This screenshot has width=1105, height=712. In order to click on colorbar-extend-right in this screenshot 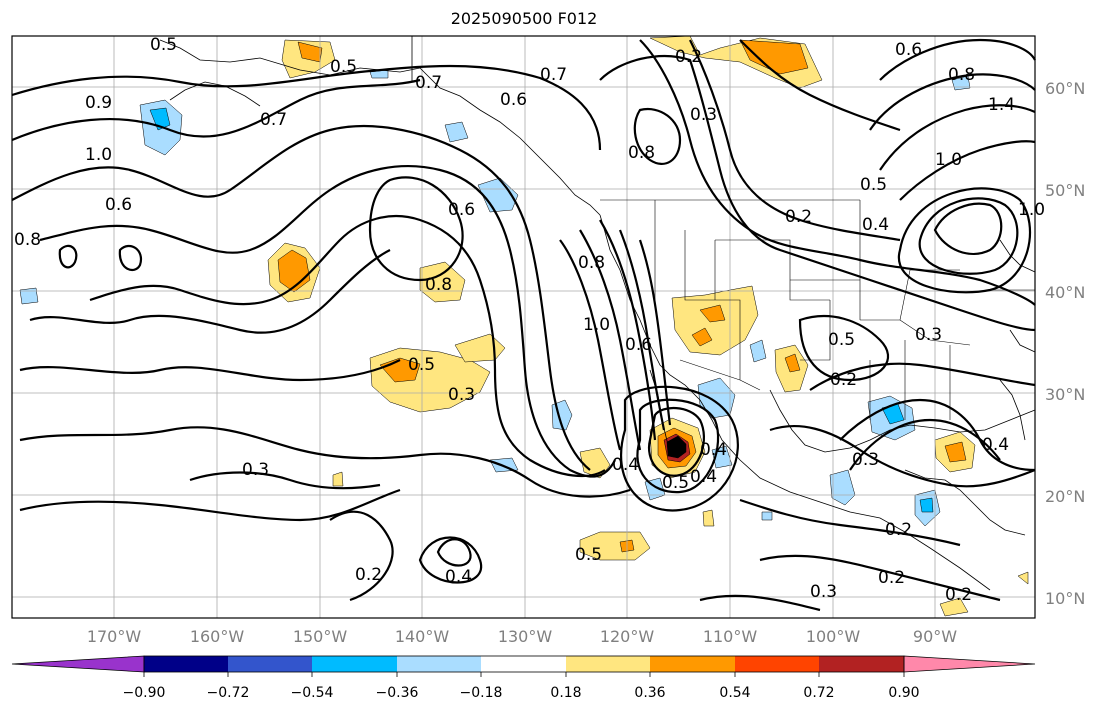, I will do `click(969, 664)`.